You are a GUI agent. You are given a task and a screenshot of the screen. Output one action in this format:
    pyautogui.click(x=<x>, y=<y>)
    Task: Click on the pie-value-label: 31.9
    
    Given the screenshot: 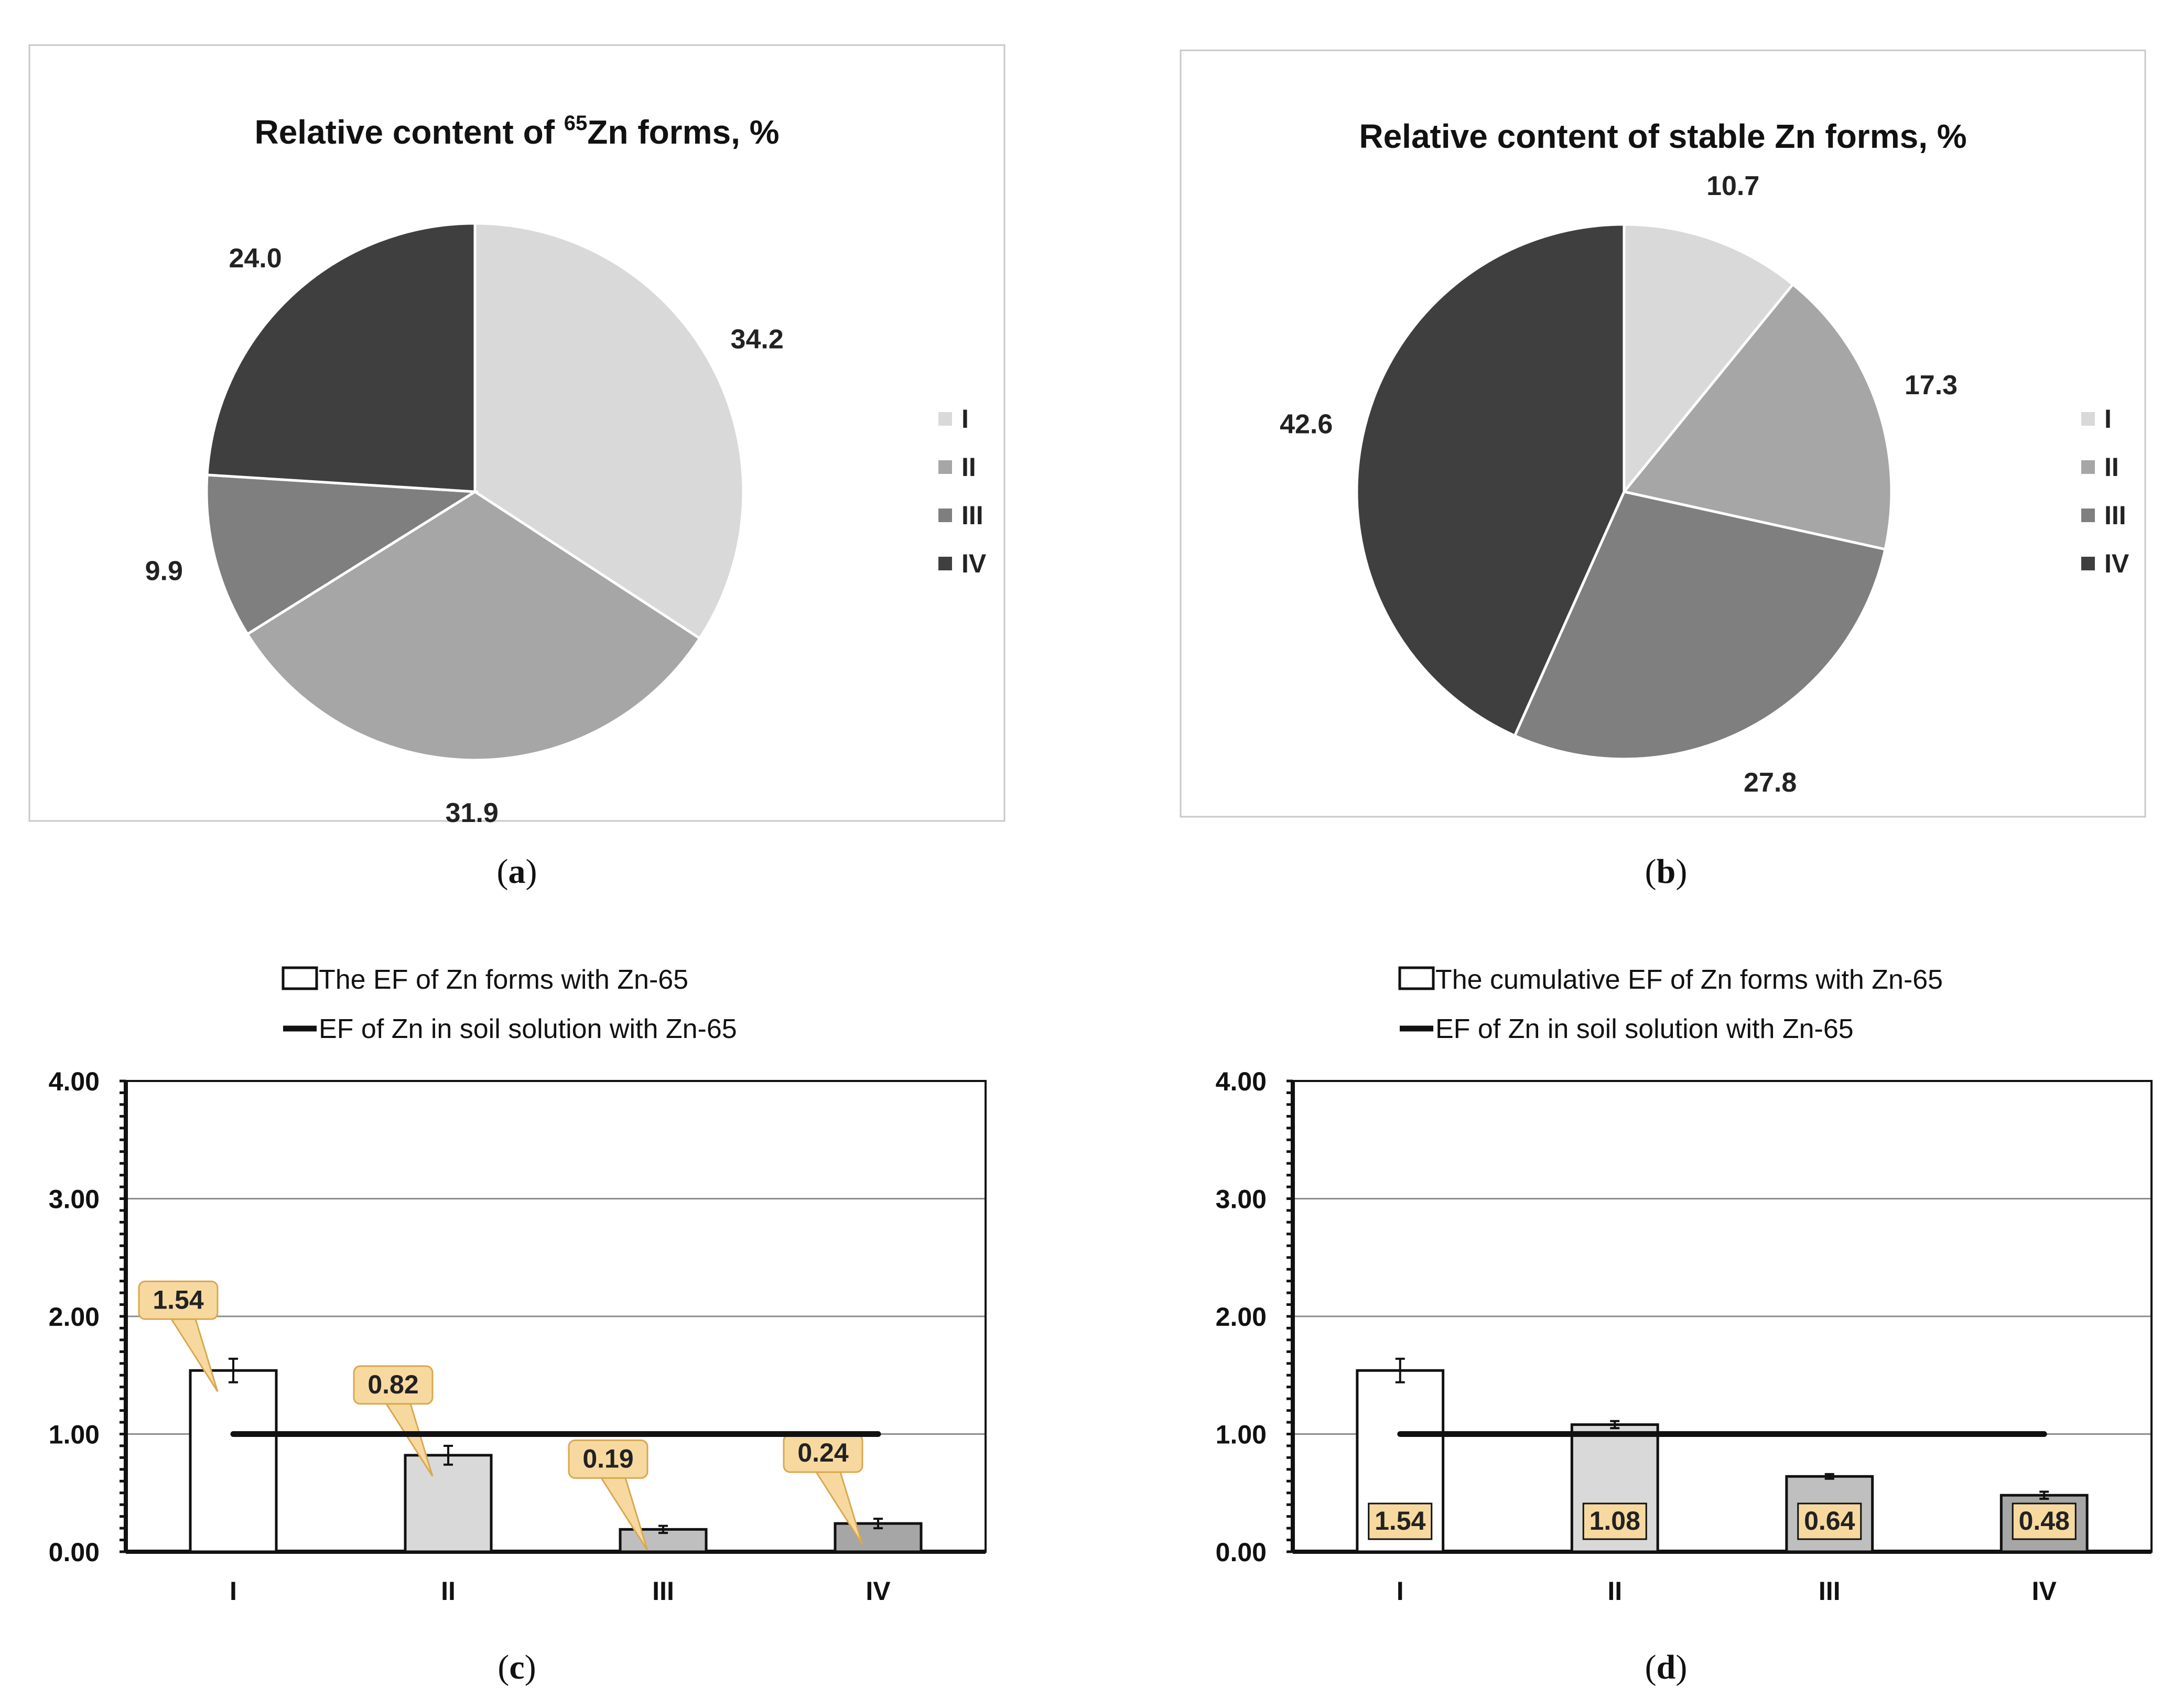 What is the action you would take?
    pyautogui.click(x=473, y=813)
    